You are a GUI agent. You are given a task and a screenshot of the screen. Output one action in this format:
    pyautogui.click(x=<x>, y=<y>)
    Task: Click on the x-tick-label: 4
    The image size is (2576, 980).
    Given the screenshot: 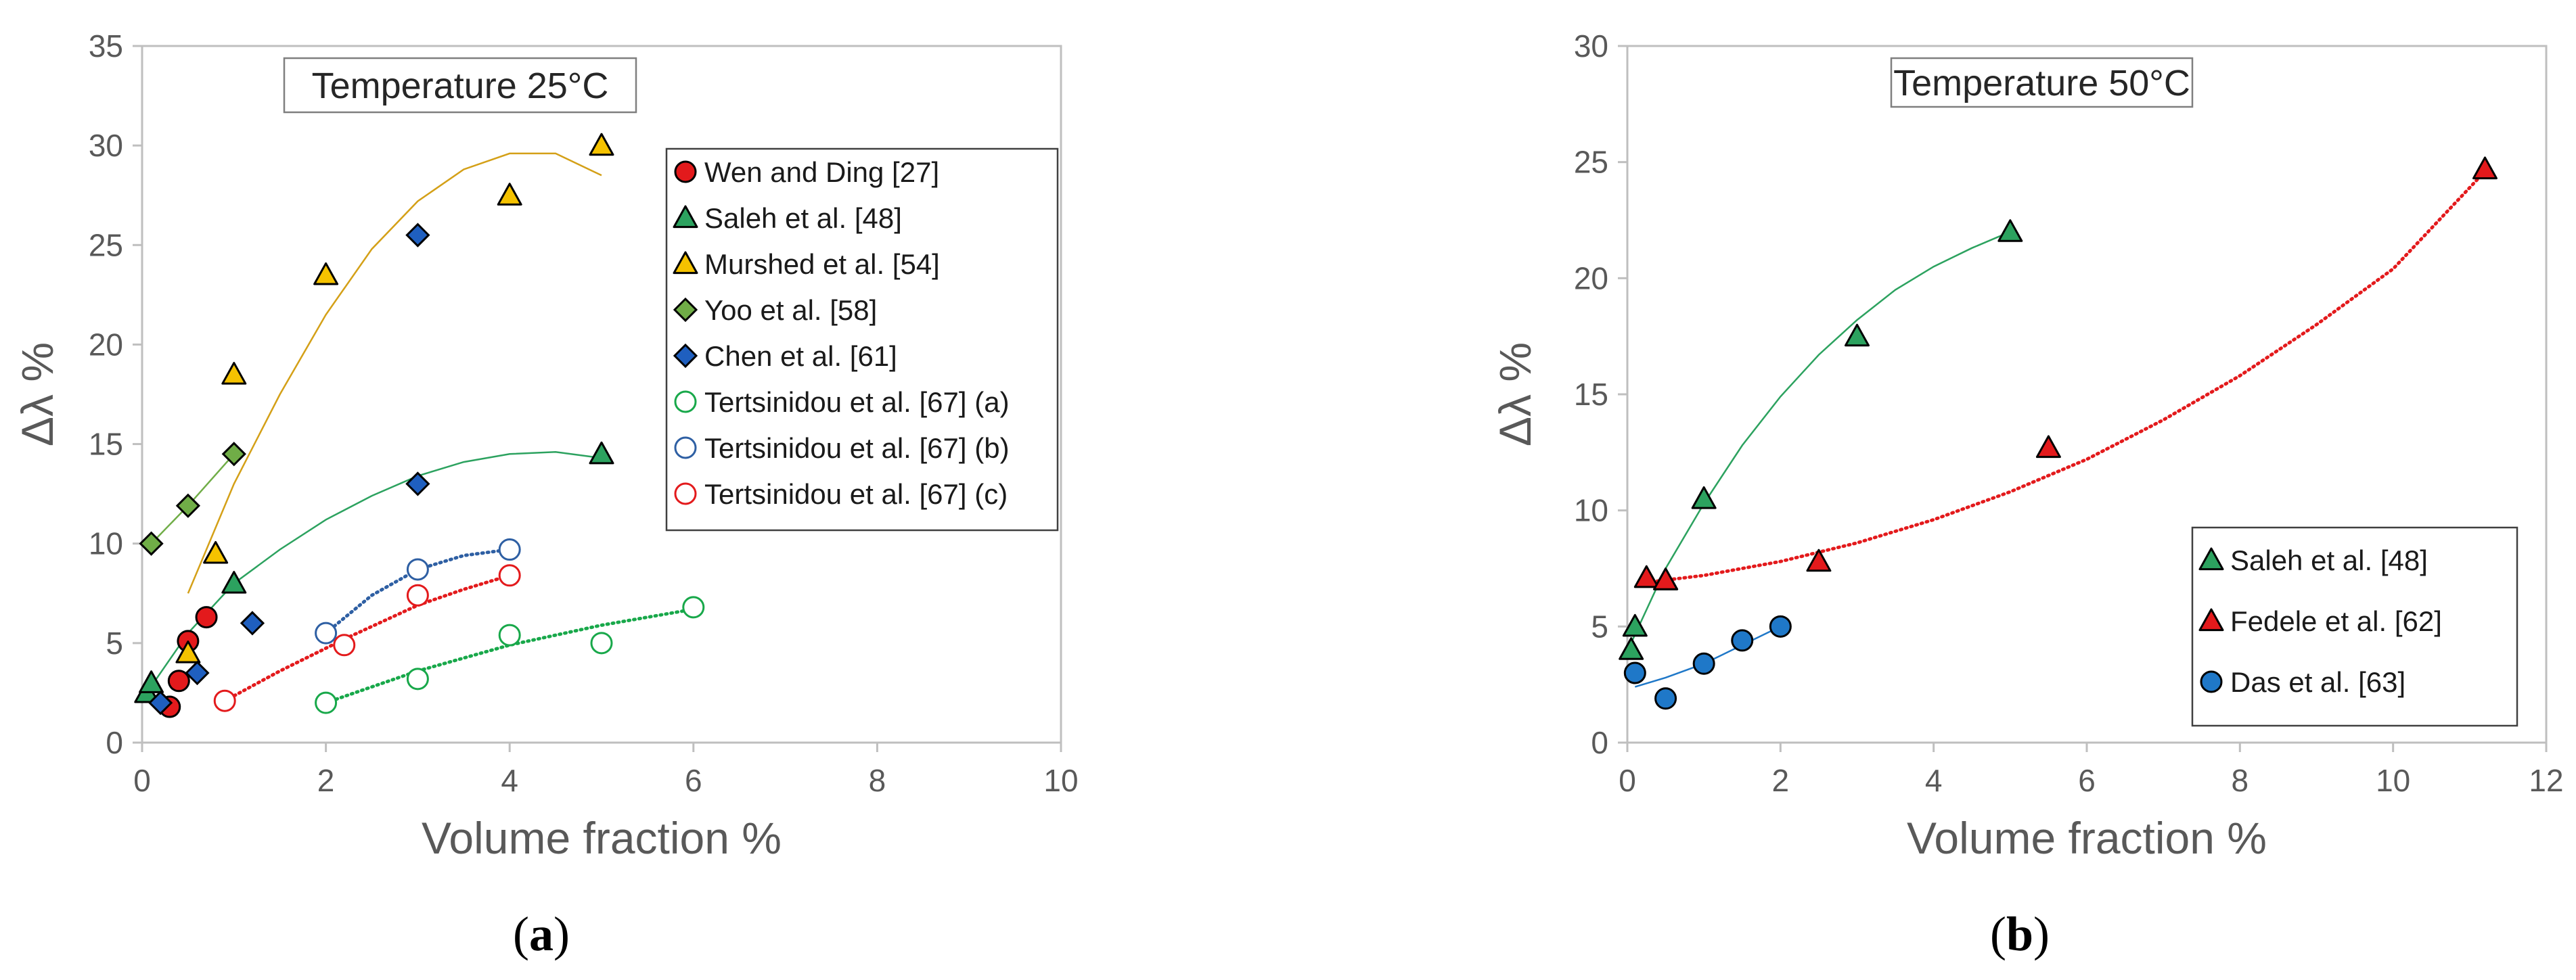 What is the action you would take?
    pyautogui.click(x=1934, y=781)
    